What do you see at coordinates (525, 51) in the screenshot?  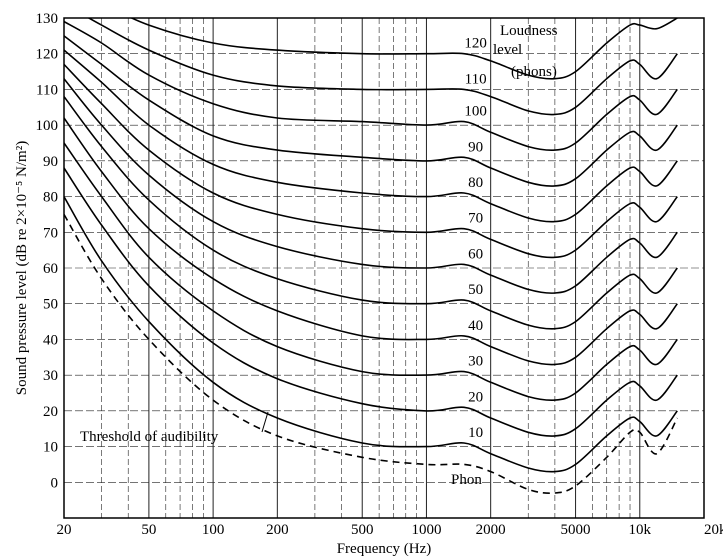 I see `legend-title: Loudness level (phons)` at bounding box center [525, 51].